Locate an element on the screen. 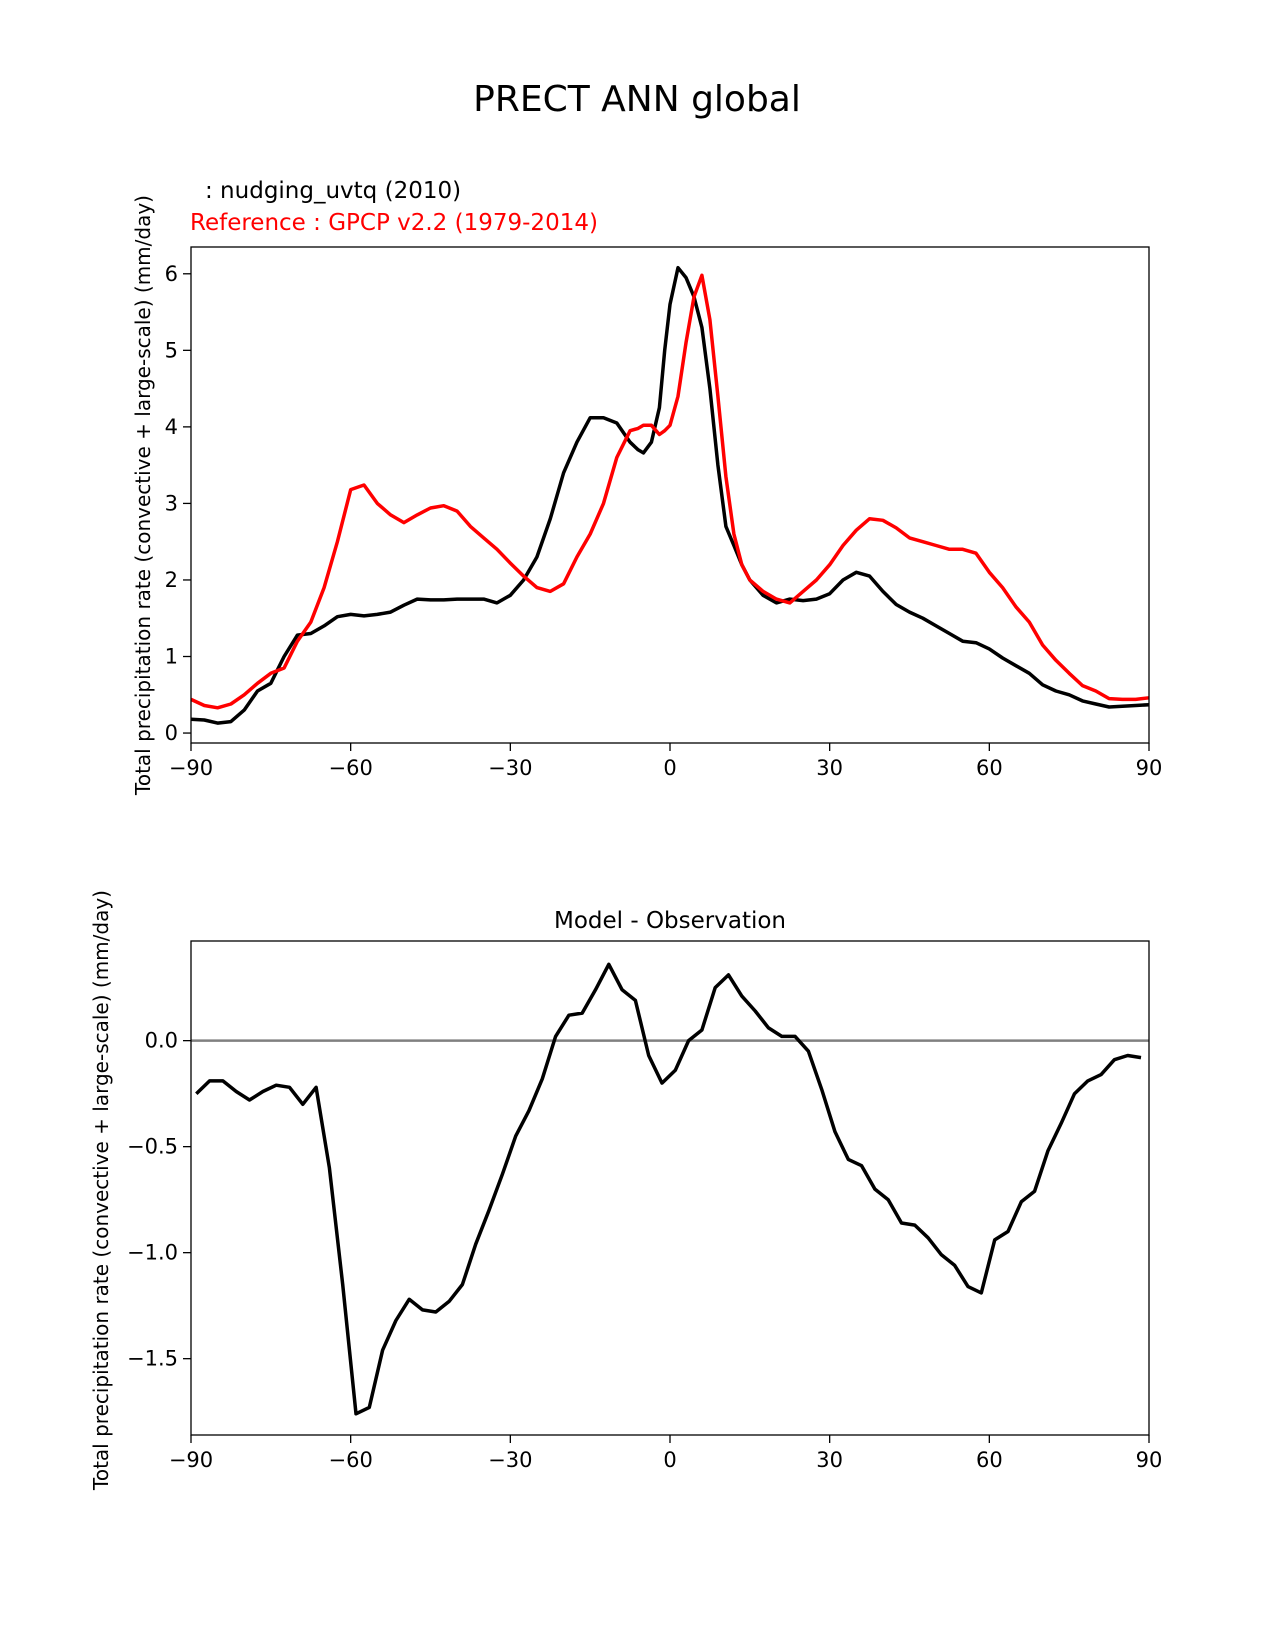 The image size is (1275, 1650). y-tick-label: 3 is located at coordinates (171, 503).